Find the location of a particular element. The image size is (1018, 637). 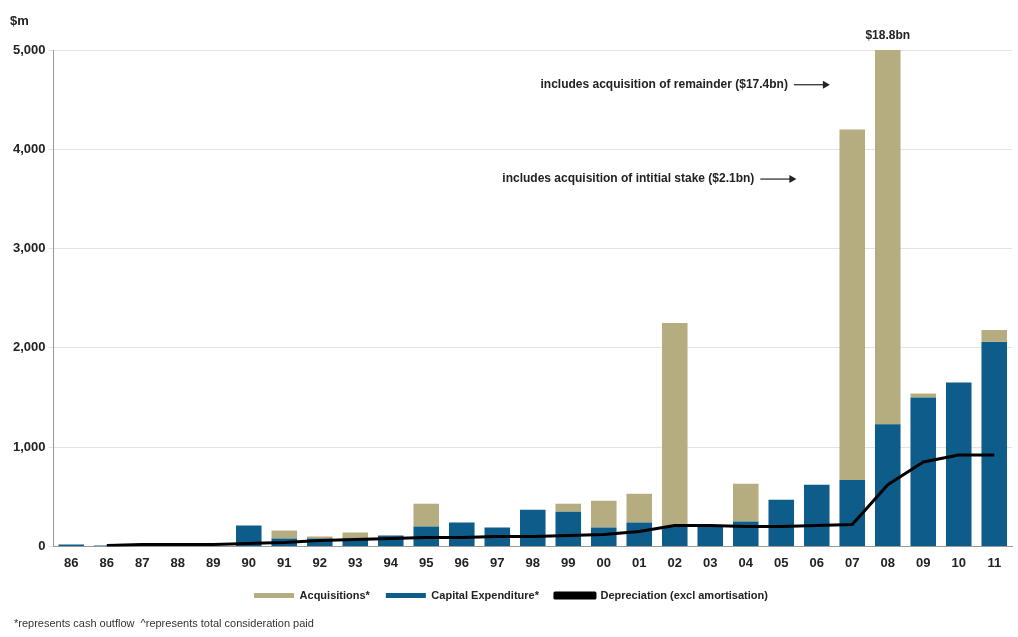

annotation: includes acquisition of intitial stake ($2.1bn) is located at coordinates (628, 178).